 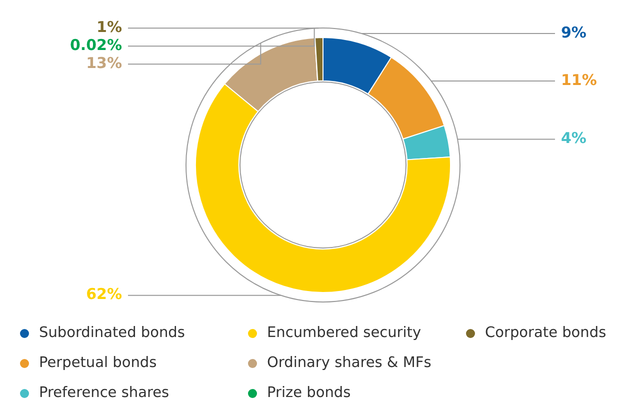 What do you see at coordinates (579, 79) in the screenshot?
I see `data-label: 11%` at bounding box center [579, 79].